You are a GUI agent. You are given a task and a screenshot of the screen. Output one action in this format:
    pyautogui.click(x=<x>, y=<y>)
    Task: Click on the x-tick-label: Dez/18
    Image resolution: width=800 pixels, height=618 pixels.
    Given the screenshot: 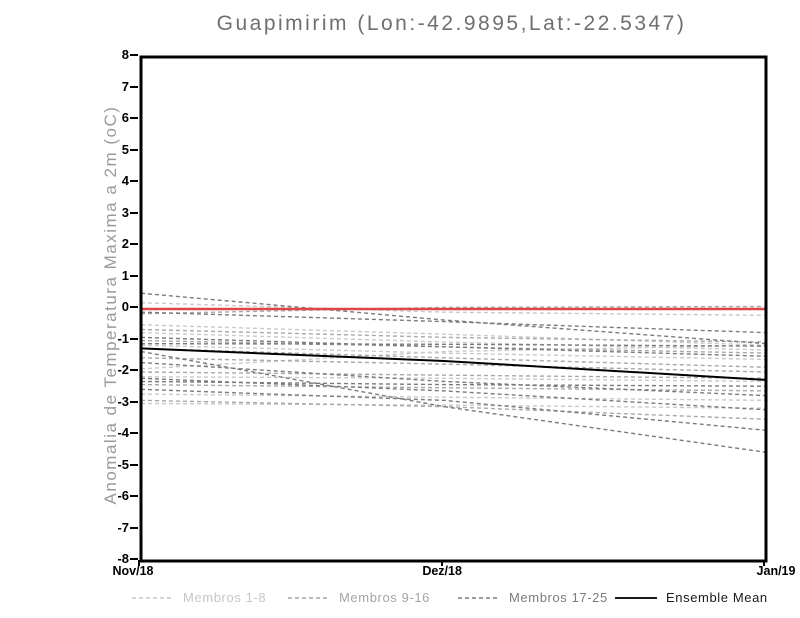 What is the action you would take?
    pyautogui.click(x=442, y=571)
    